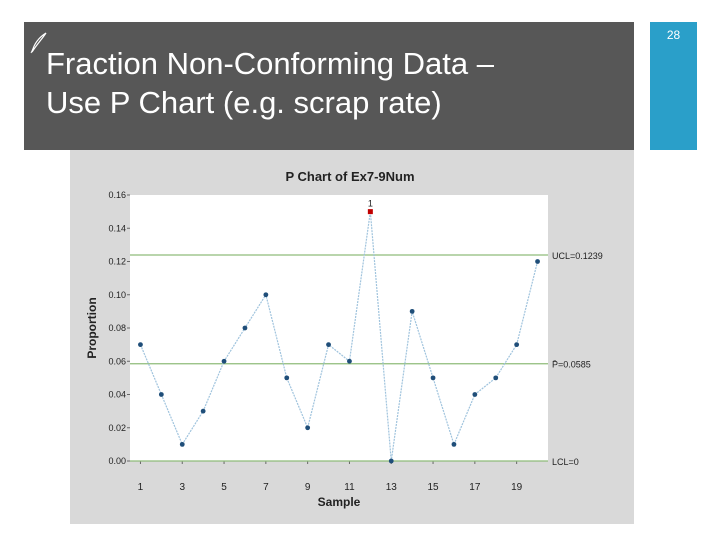 This screenshot has height=540, width=720. What do you see at coordinates (565, 462) in the screenshot?
I see `control-limit-label: LCL=0` at bounding box center [565, 462].